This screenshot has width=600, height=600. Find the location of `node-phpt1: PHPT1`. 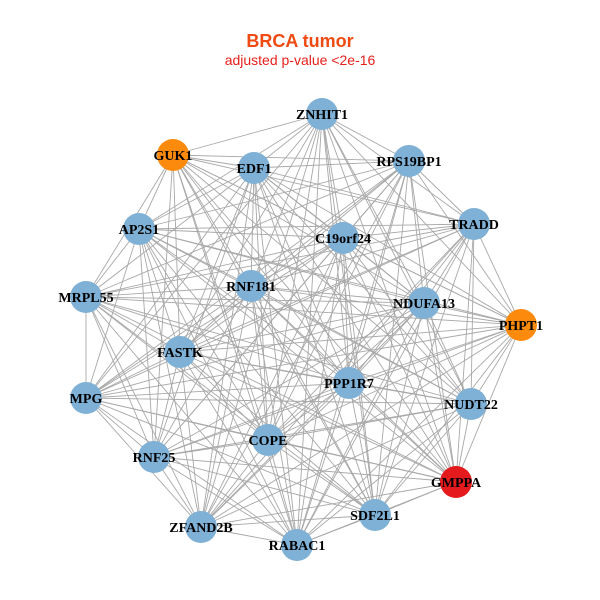

node-phpt1: PHPT1 is located at coordinates (521, 325).